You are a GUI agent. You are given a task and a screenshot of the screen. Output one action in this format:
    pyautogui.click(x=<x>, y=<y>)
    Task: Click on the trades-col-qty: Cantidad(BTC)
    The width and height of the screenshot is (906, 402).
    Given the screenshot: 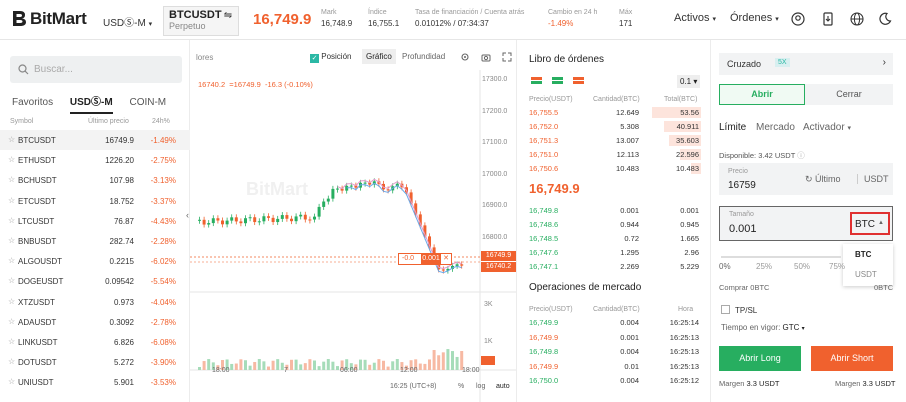 What is the action you would take?
    pyautogui.click(x=616, y=309)
    